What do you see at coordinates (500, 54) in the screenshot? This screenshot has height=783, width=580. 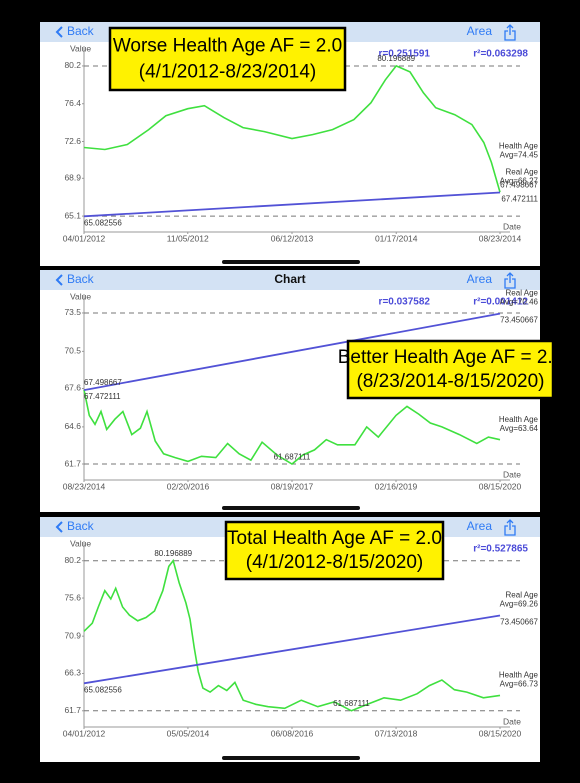 I see `r2-label: r²=0.063298` at bounding box center [500, 54].